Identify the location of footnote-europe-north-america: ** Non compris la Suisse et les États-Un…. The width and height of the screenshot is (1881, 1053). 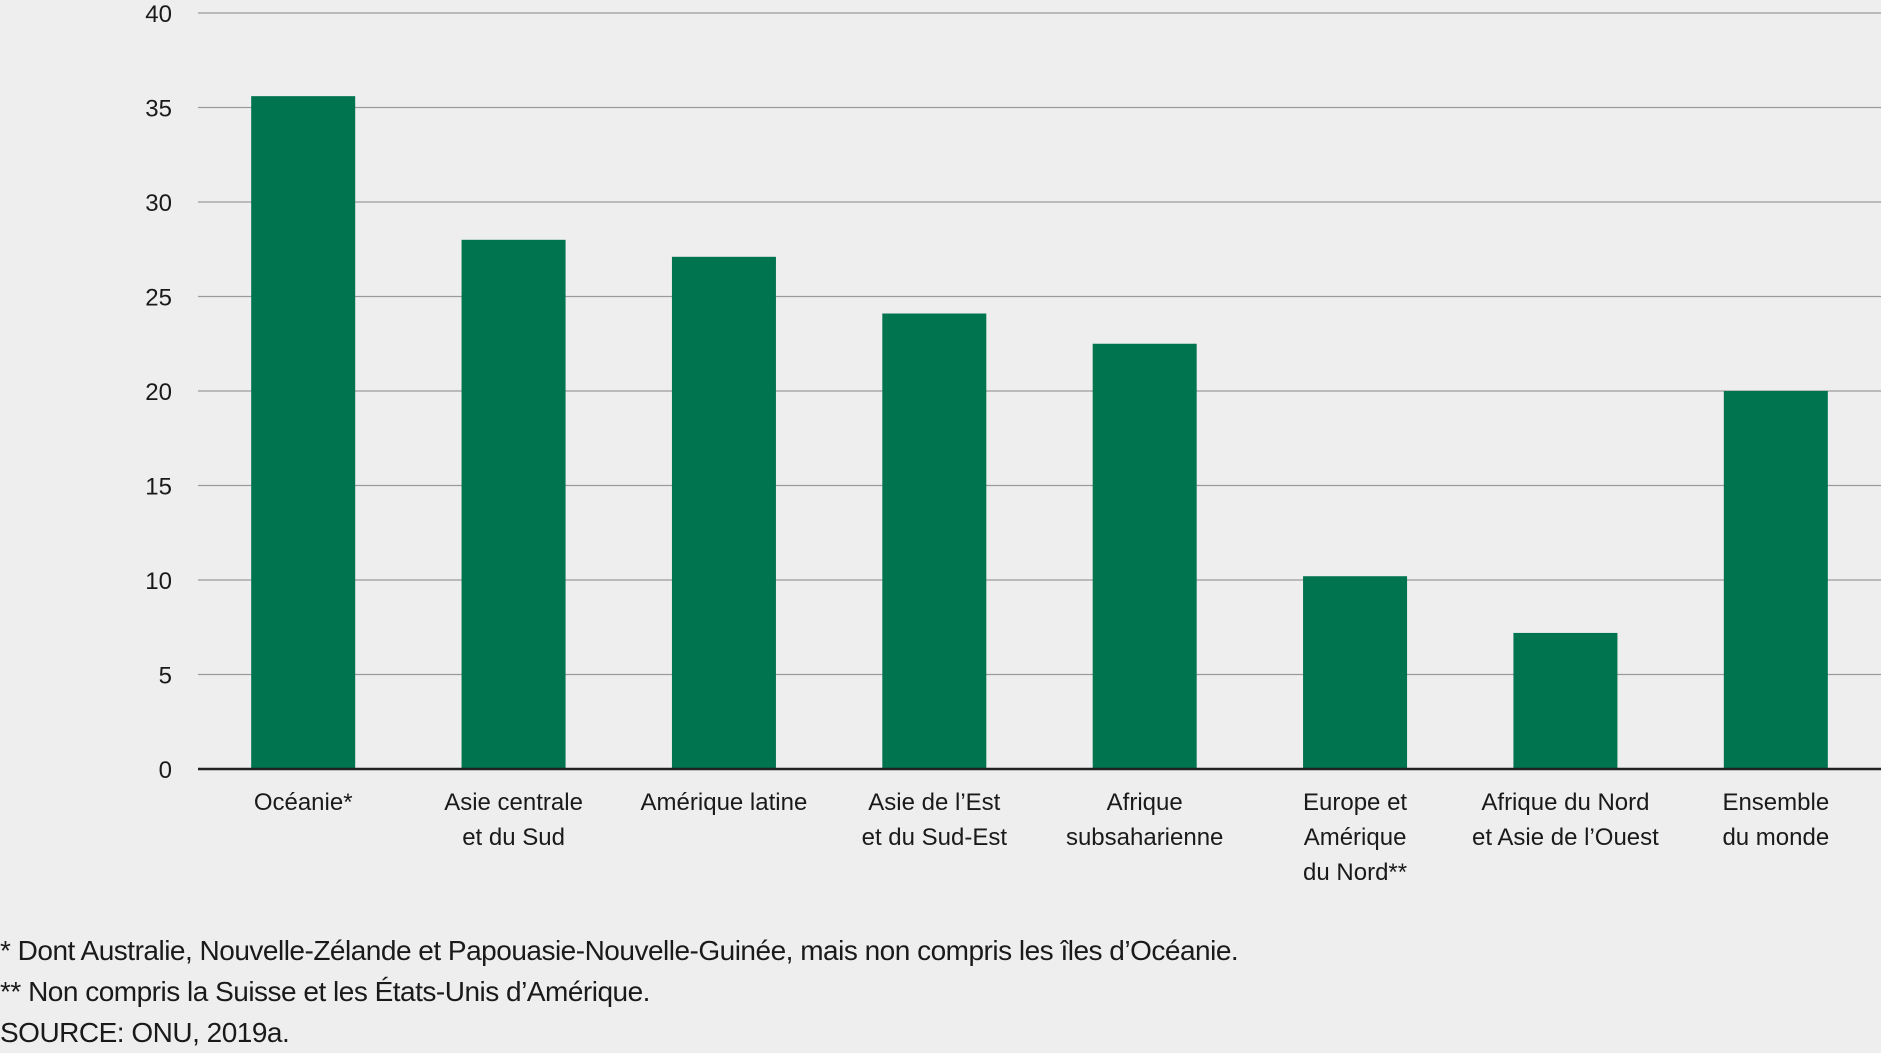
(325, 991).